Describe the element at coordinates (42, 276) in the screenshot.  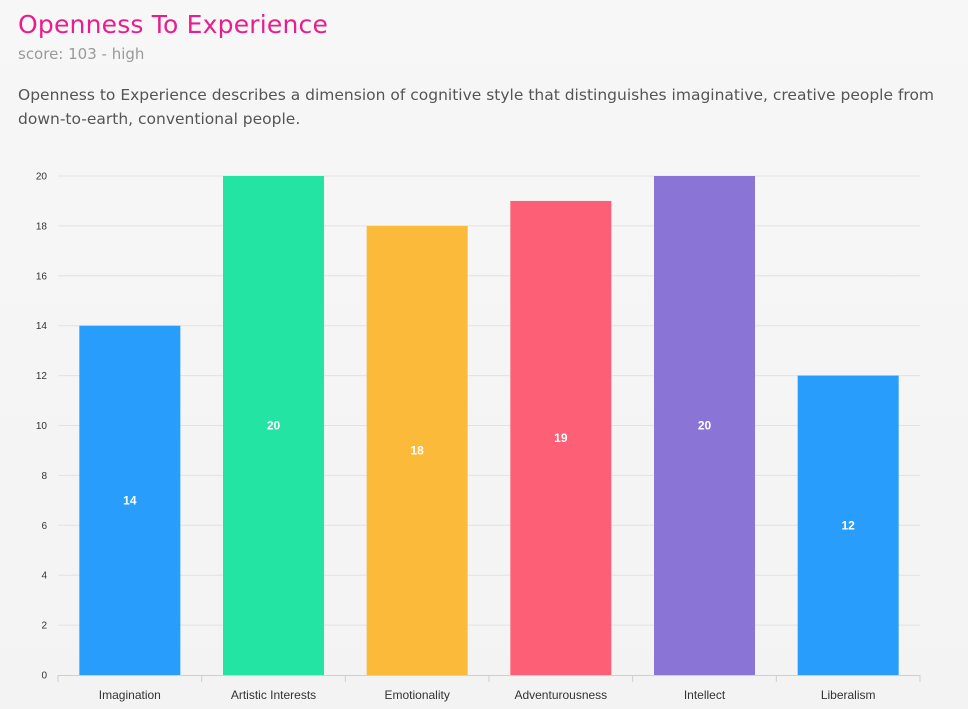
I see `y-tick-label: 16` at that location.